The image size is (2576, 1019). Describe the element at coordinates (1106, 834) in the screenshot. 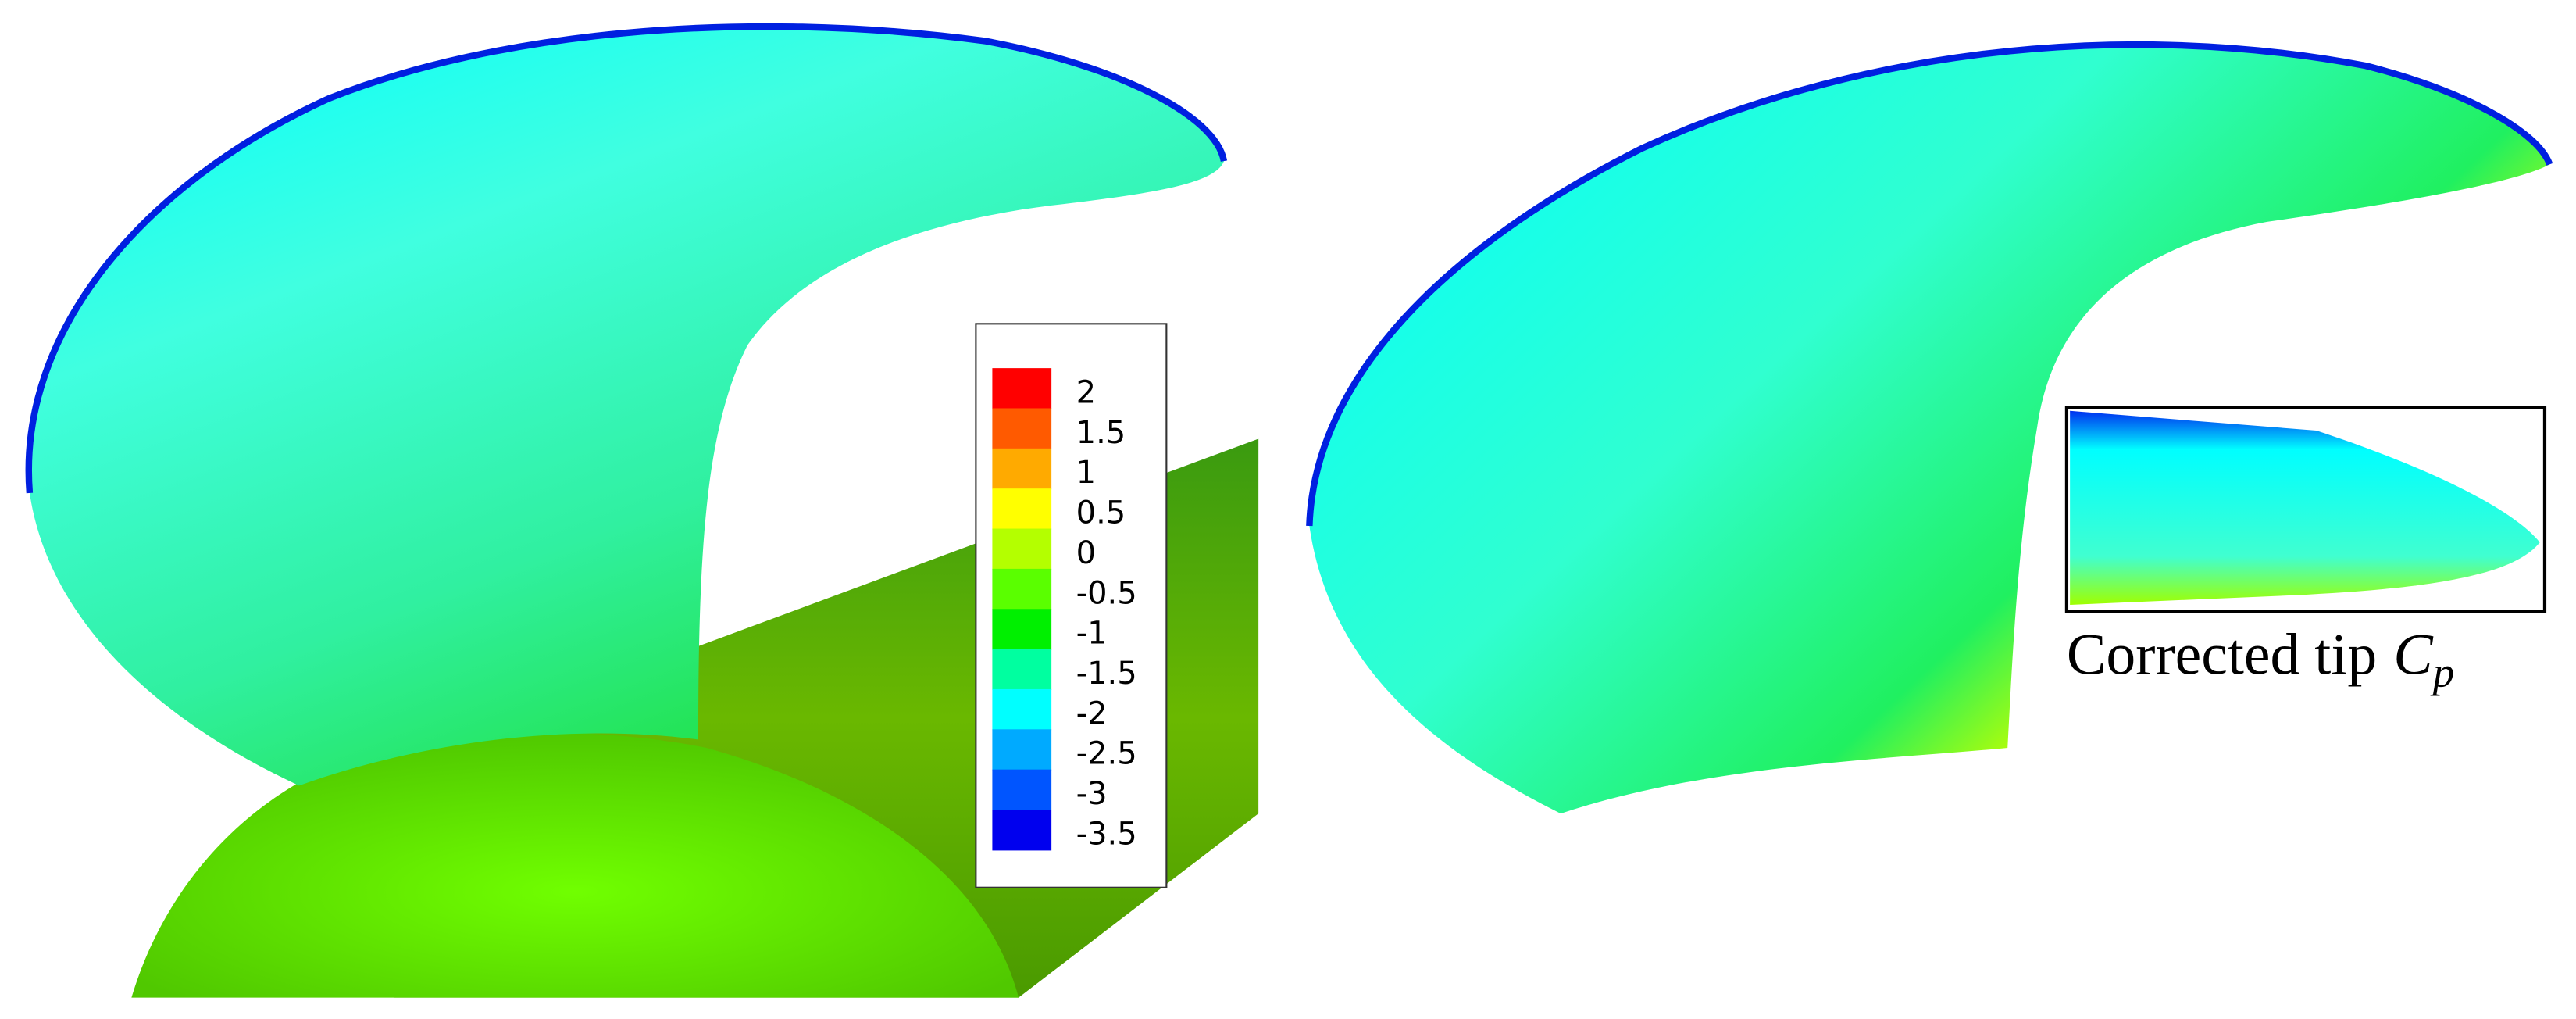

I see `legend-label: -3.5` at that location.